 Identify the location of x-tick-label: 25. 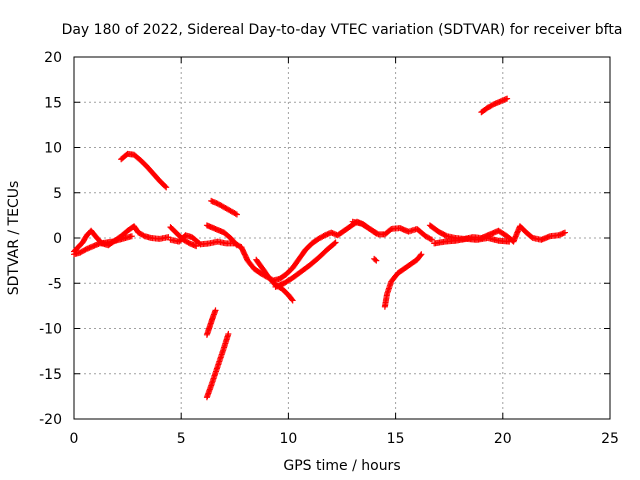
(610, 439).